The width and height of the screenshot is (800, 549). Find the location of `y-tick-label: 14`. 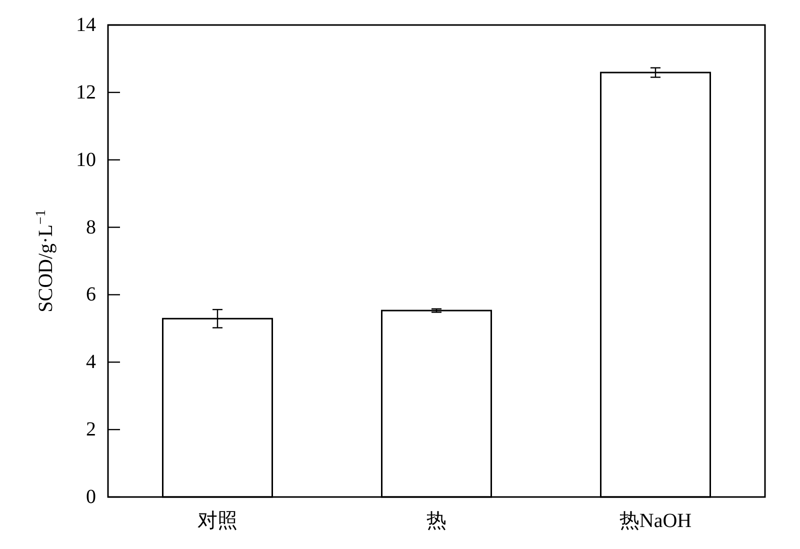

y-tick-label: 14 is located at coordinates (86, 25).